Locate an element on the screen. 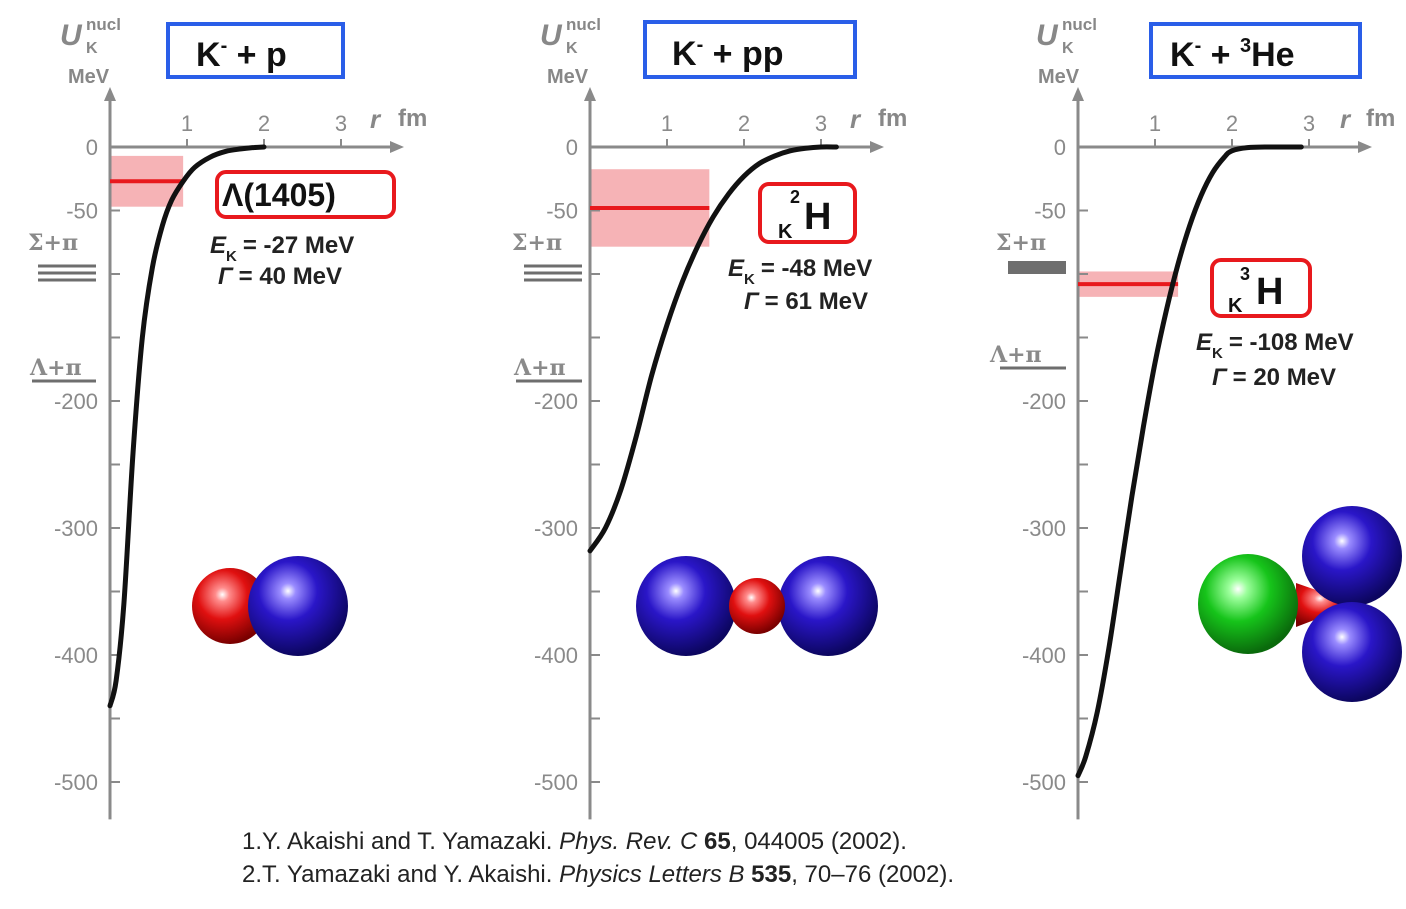 The height and width of the screenshot is (909, 1406). proton-sphere is located at coordinates (298, 606).